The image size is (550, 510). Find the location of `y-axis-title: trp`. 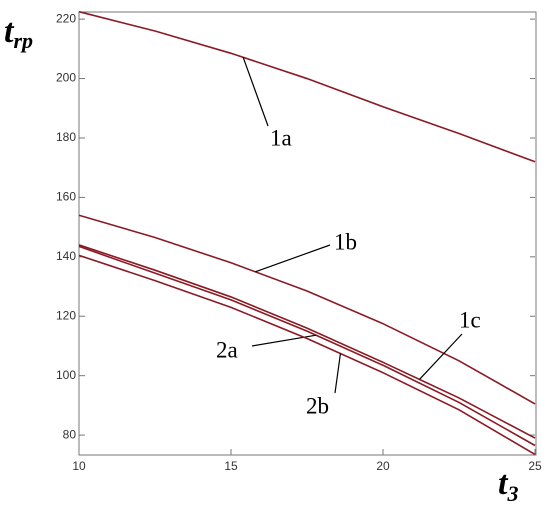

y-axis-title: trp is located at coordinates (18, 33).